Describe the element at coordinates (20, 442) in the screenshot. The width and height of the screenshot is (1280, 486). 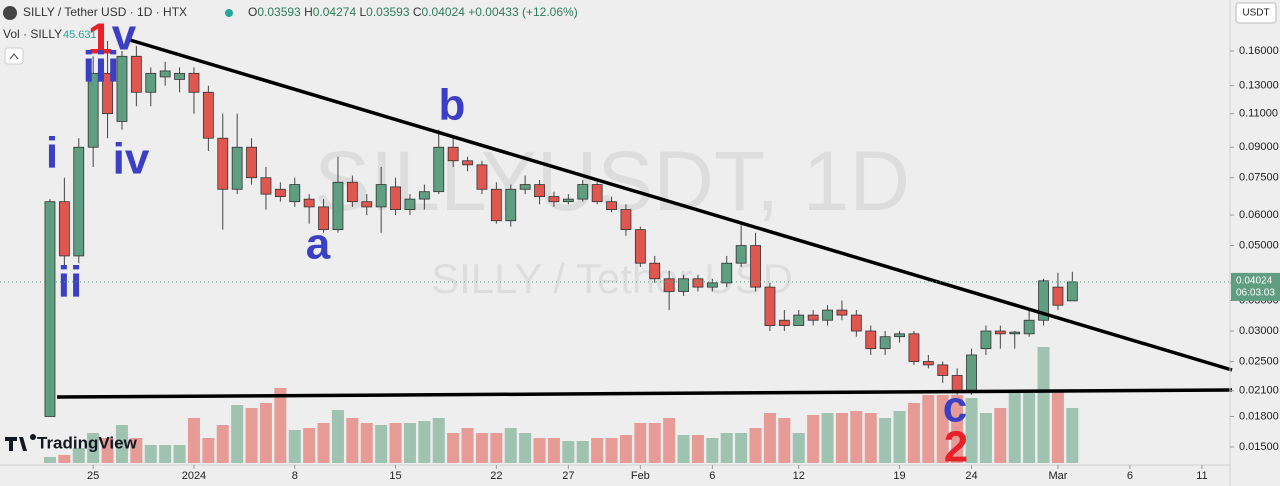
I see `logo-mark` at that location.